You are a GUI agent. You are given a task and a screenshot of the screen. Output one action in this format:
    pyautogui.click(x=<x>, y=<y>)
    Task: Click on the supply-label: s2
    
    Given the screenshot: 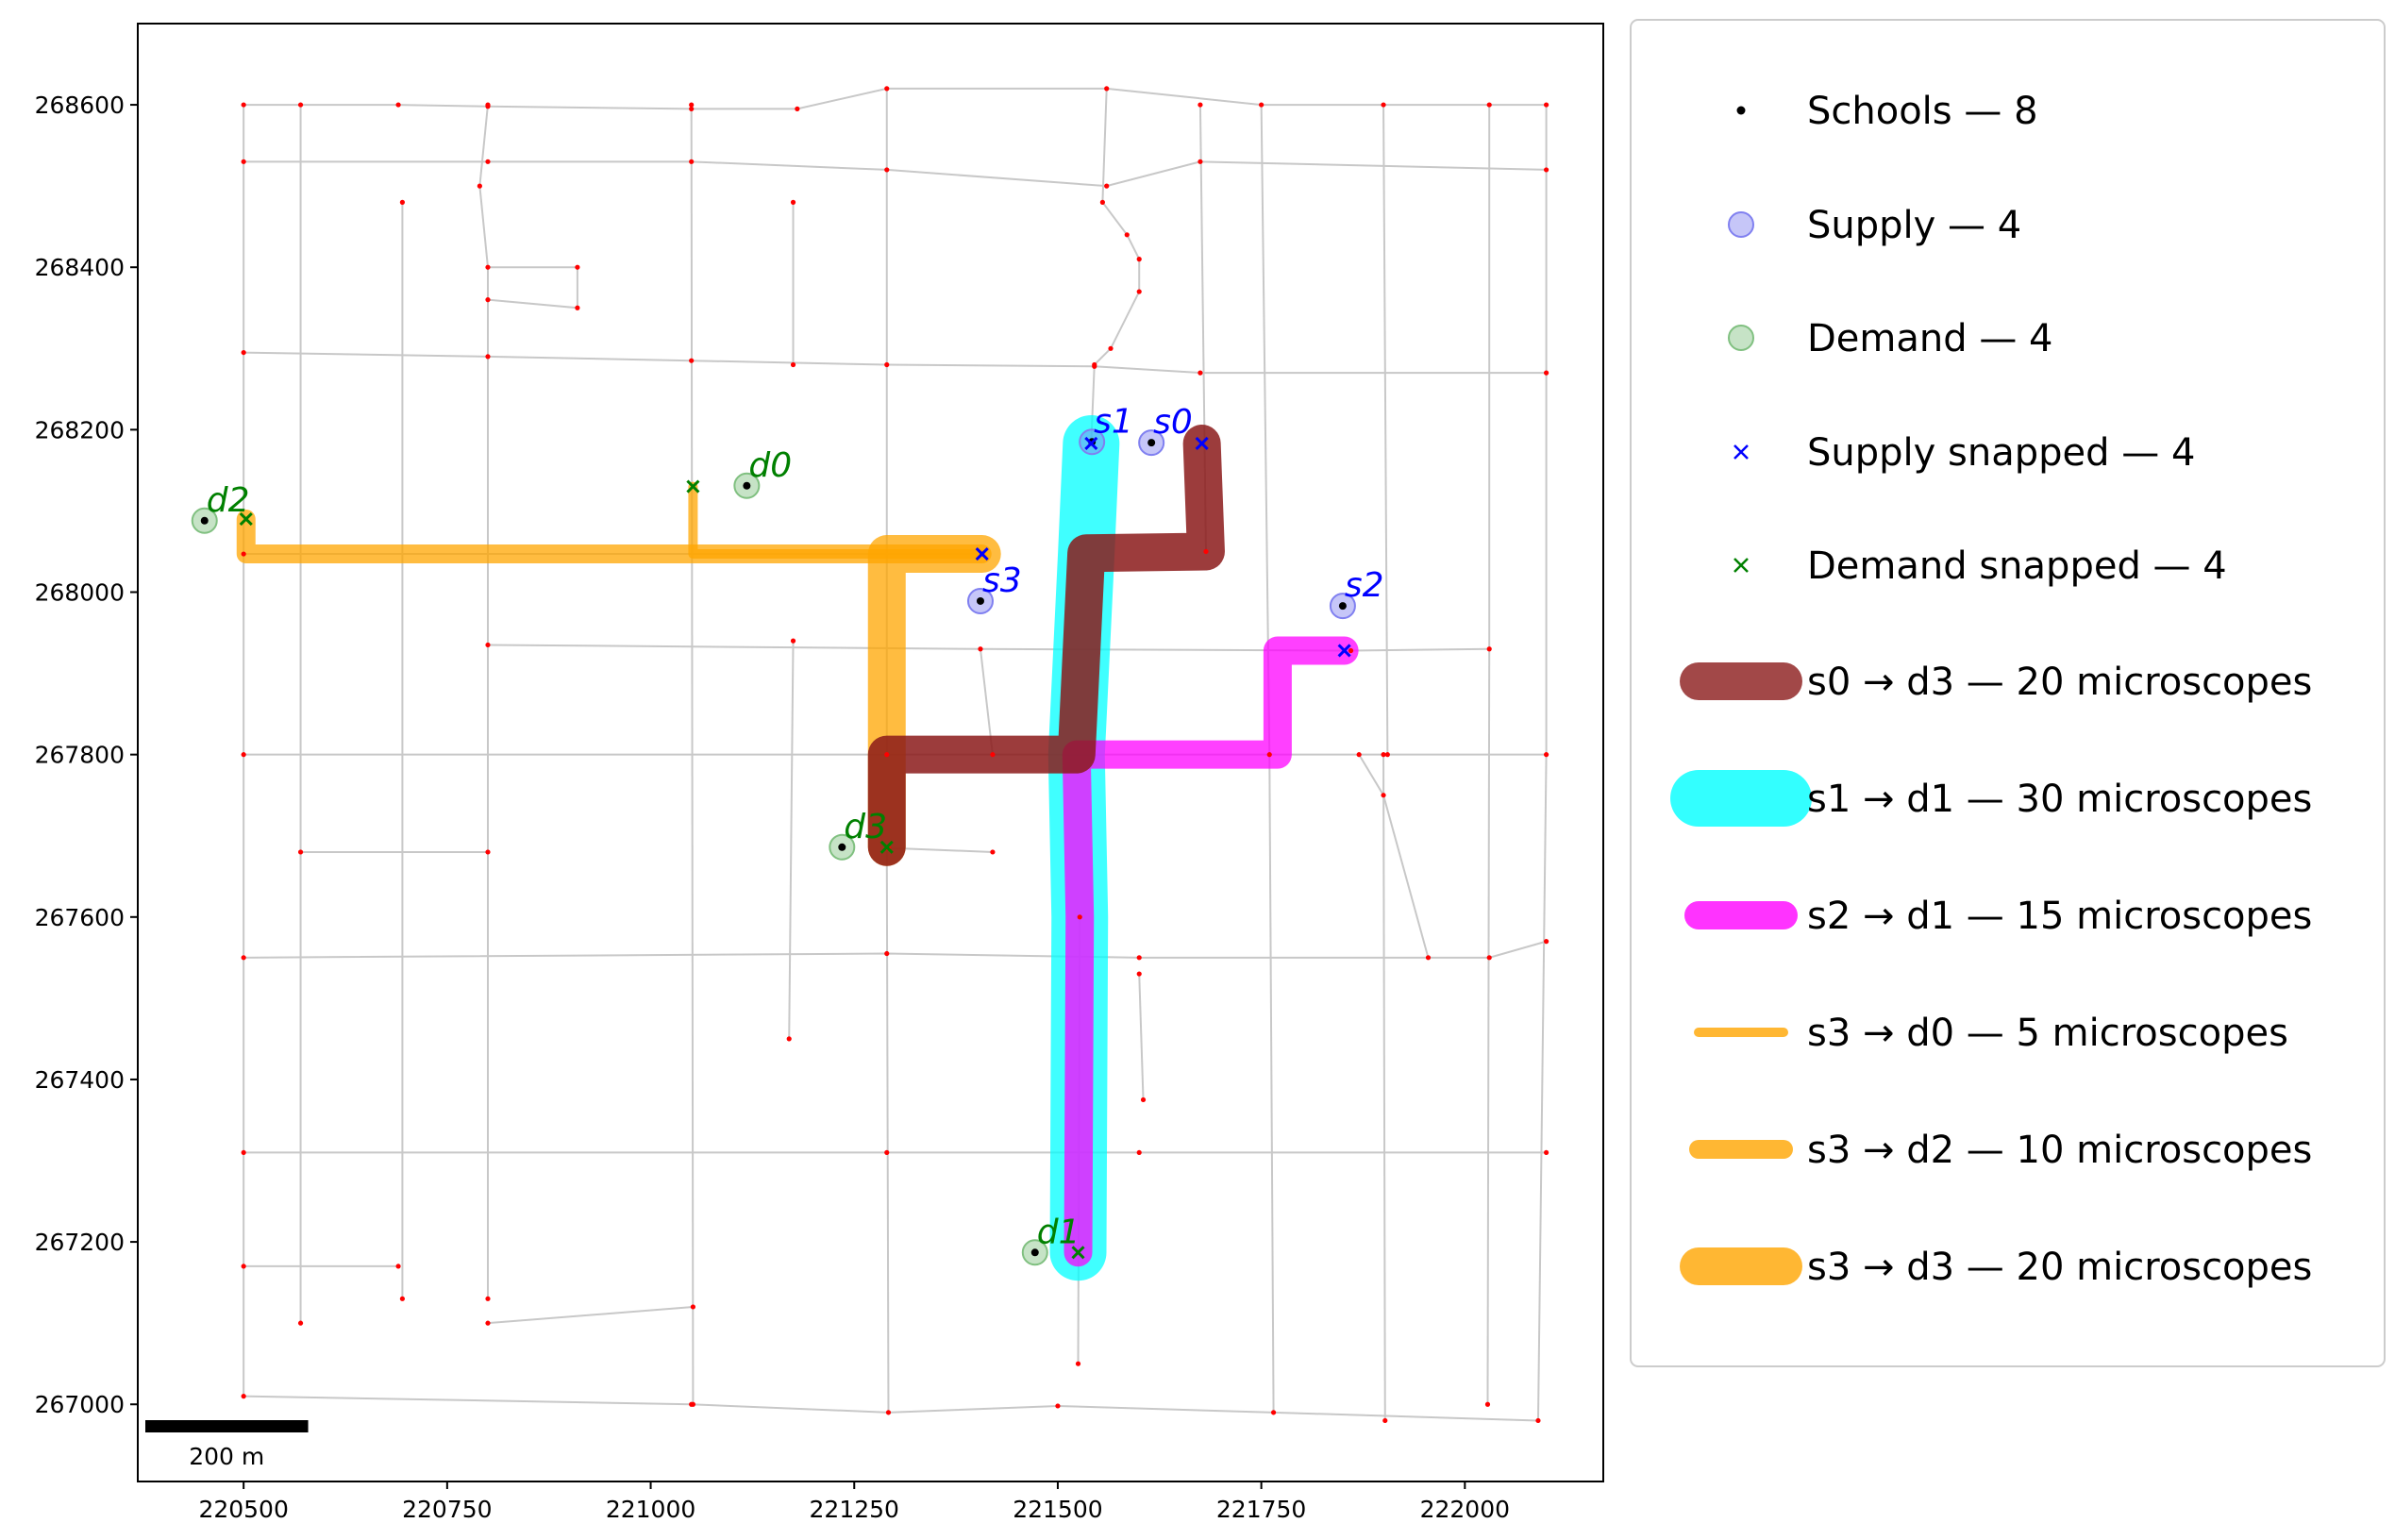 What is the action you would take?
    pyautogui.click(x=1364, y=585)
    